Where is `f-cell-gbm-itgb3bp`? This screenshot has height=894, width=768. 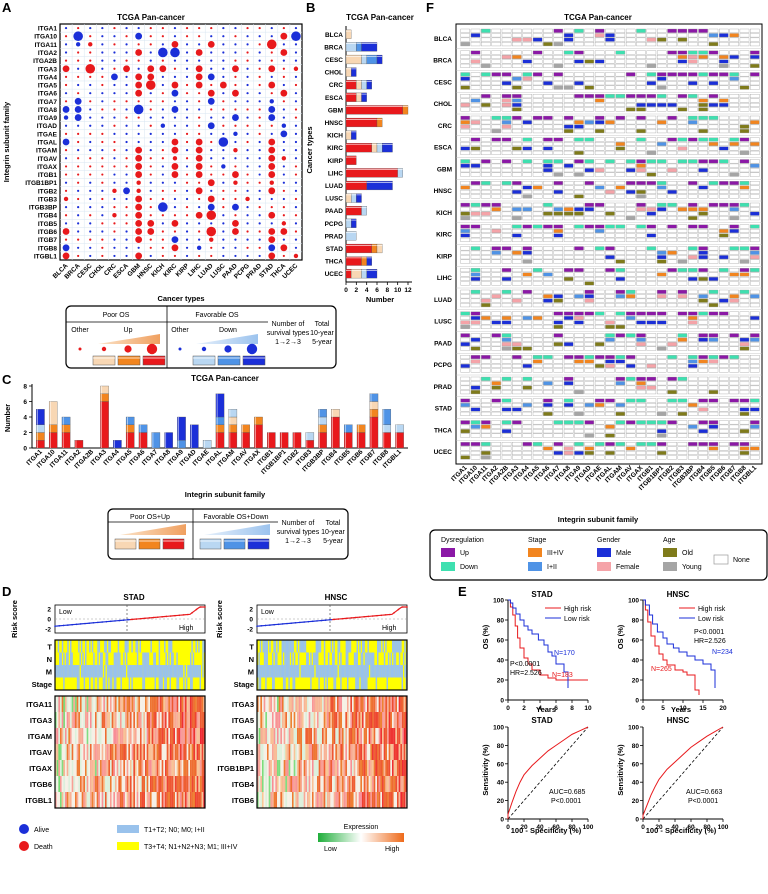 f-cell-gbm-itgb3bp is located at coordinates (692, 170).